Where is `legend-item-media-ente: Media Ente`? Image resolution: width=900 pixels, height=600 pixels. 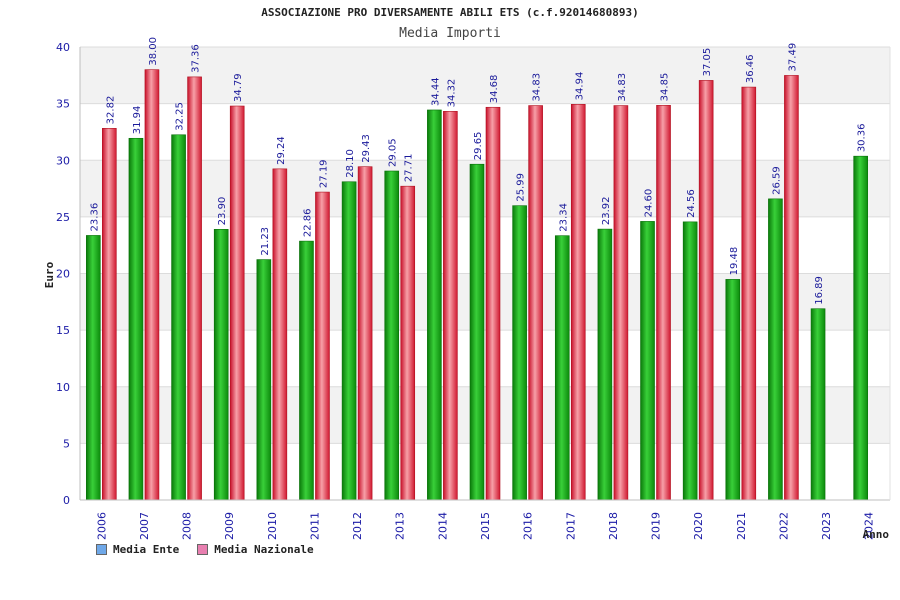
legend-item-media-ente: Media Ente is located at coordinates (137, 549).